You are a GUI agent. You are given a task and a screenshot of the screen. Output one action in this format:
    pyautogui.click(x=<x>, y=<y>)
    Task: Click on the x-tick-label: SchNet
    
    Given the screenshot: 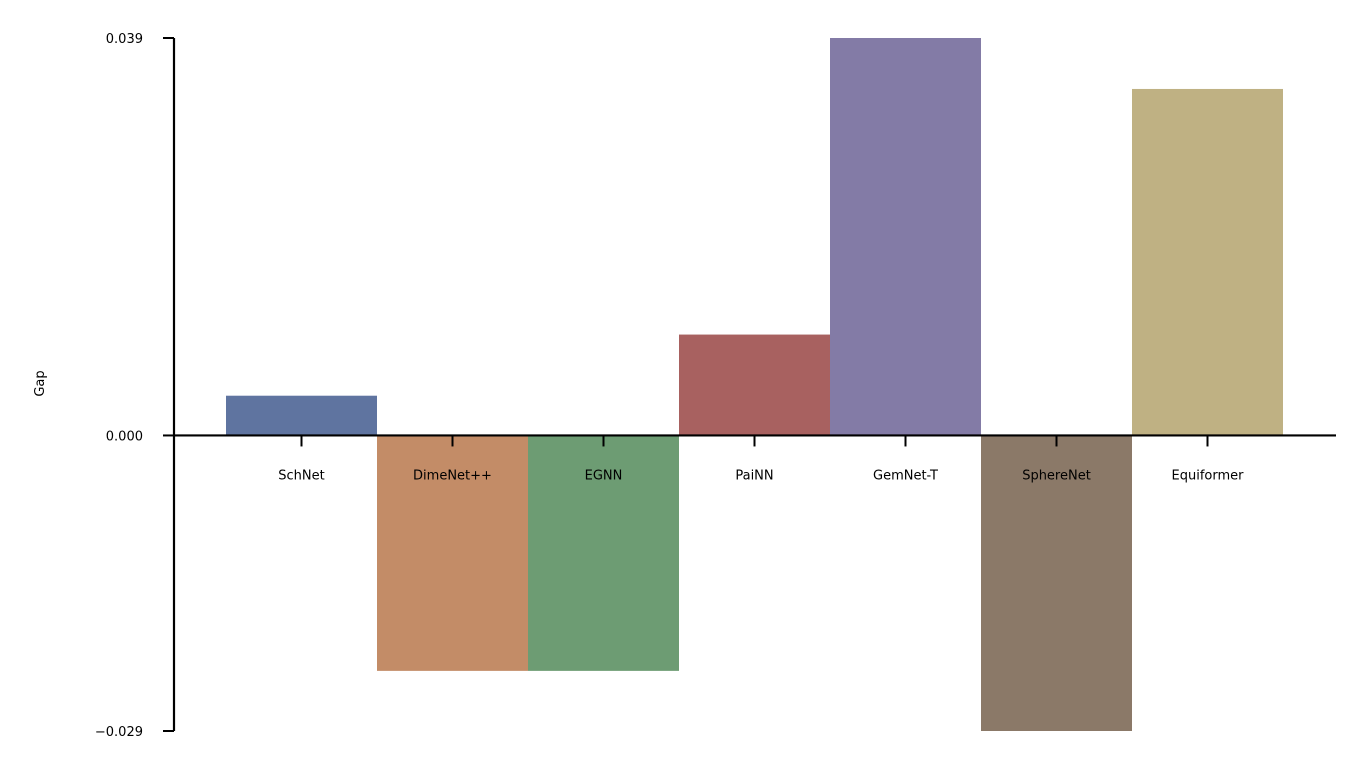 What is the action you would take?
    pyautogui.click(x=301, y=475)
    